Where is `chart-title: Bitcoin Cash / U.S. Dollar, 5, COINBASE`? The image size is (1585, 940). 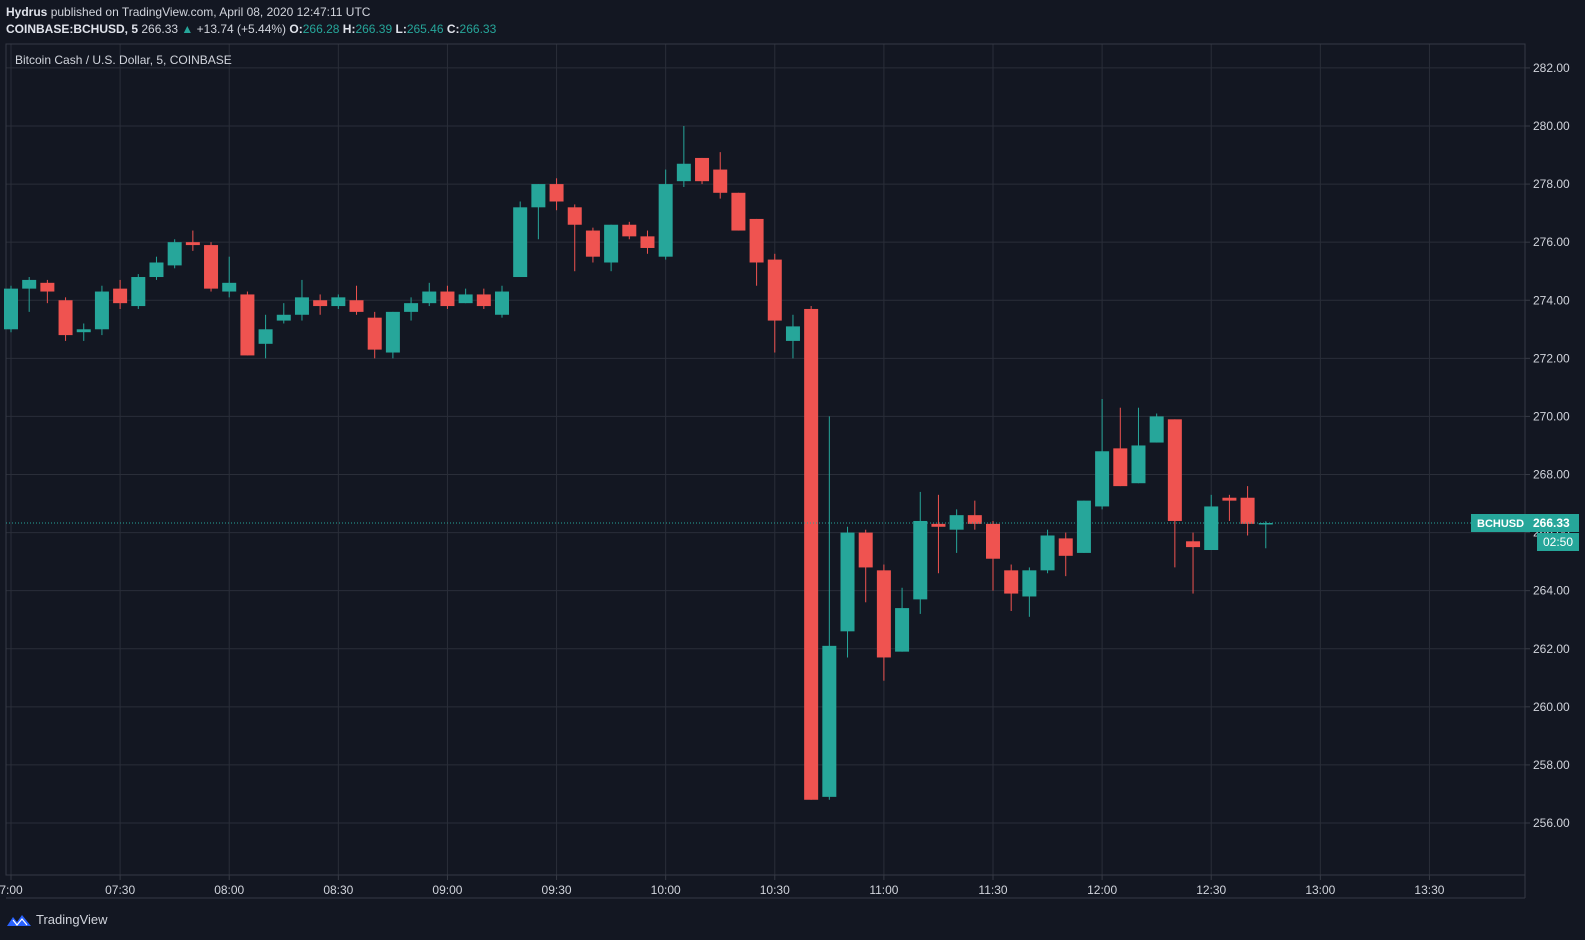
chart-title: Bitcoin Cash / U.S. Dollar, 5, COINBASE is located at coordinates (123, 60).